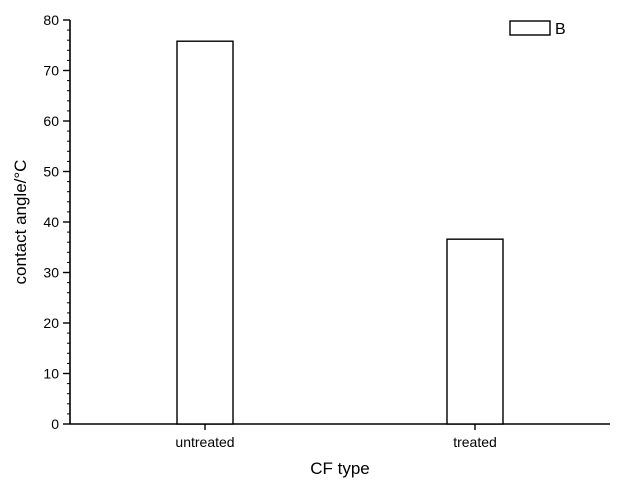 The height and width of the screenshot is (485, 625). What do you see at coordinates (340, 468) in the screenshot?
I see `x-axis-title: CF type` at bounding box center [340, 468].